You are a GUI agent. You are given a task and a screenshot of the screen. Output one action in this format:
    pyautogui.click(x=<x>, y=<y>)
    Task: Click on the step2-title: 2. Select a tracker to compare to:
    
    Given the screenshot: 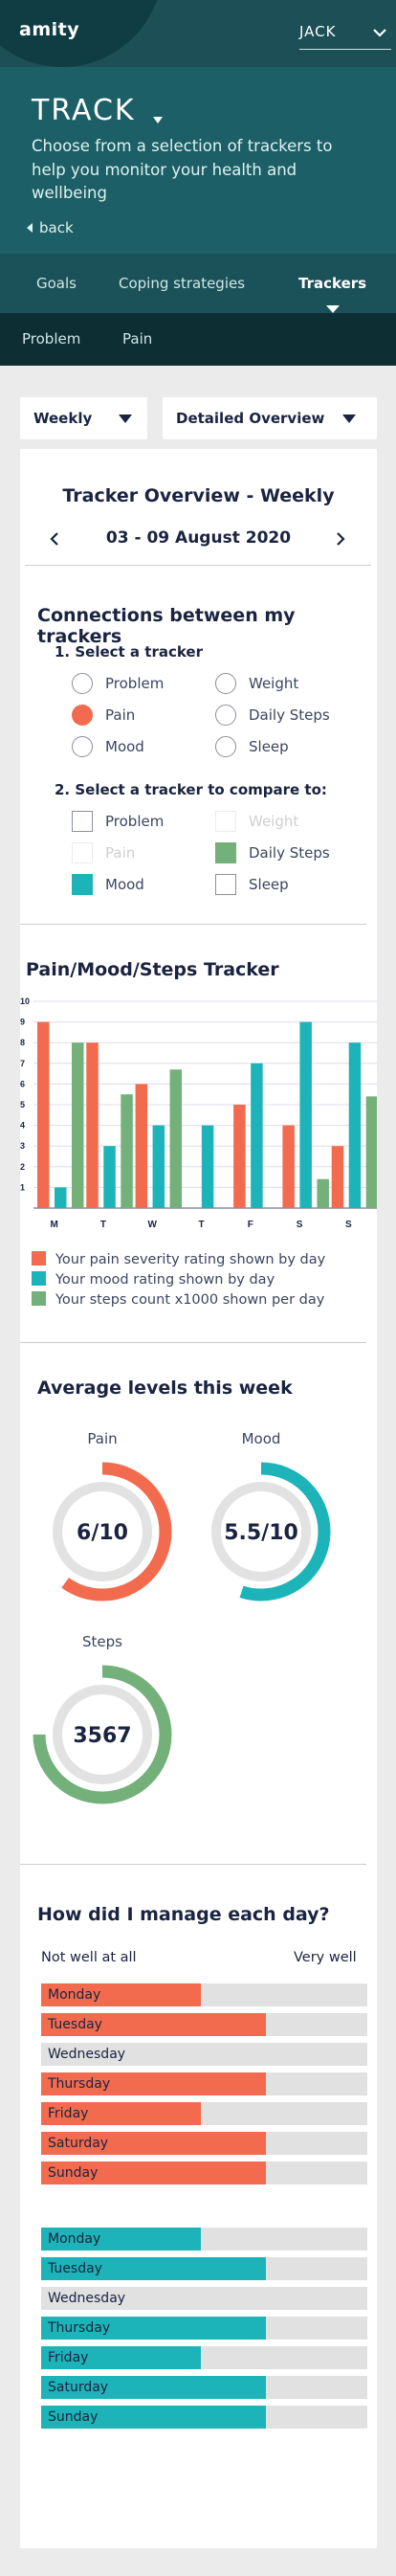 What is the action you would take?
    pyautogui.click(x=191, y=790)
    